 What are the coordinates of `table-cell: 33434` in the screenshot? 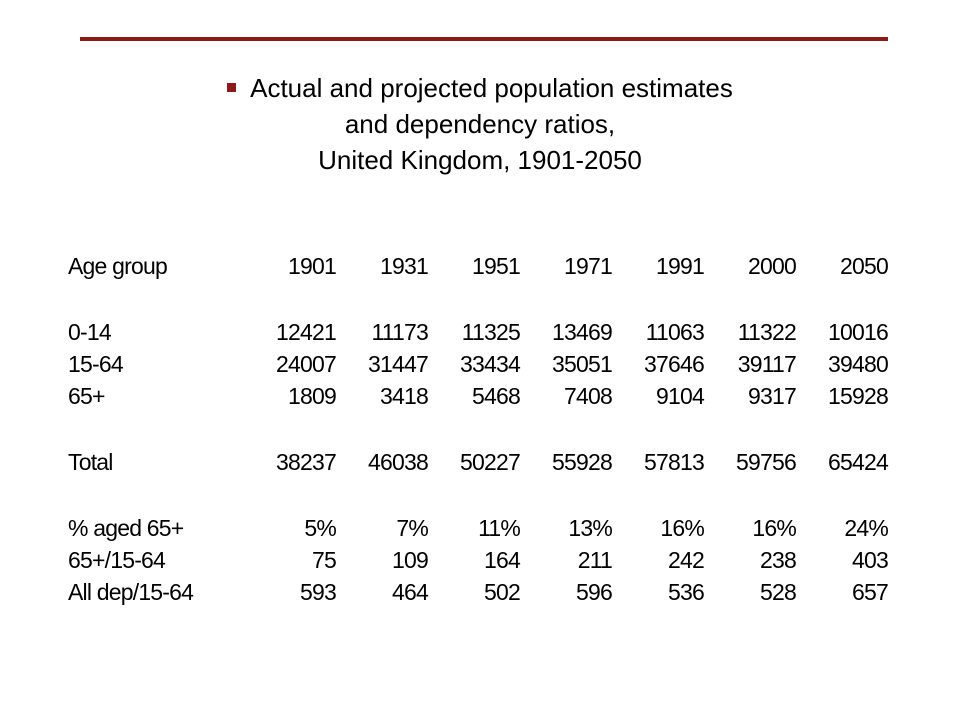 It's located at (490, 364).